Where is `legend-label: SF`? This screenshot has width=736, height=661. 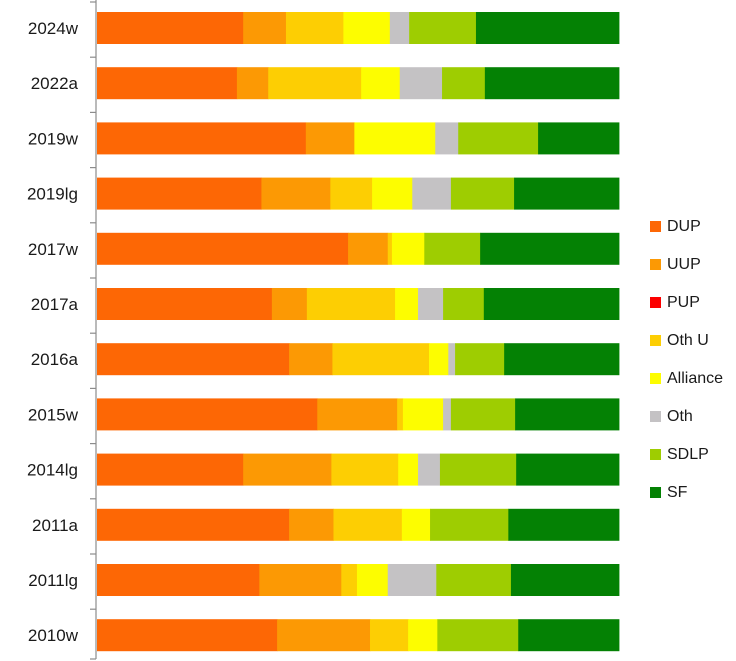 legend-label: SF is located at coordinates (677, 492).